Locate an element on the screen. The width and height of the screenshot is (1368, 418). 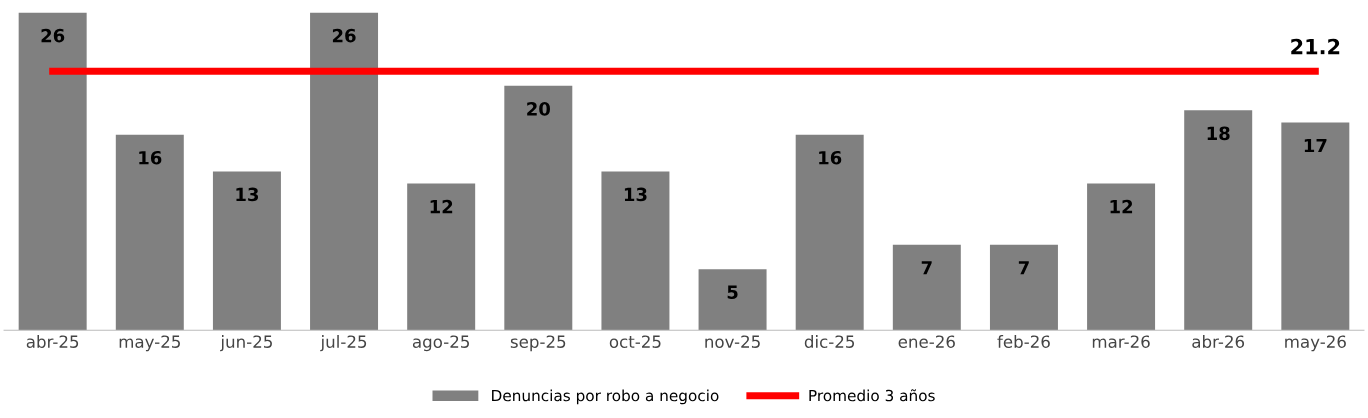
x-tick-label: ene-26 is located at coordinates (926, 341).